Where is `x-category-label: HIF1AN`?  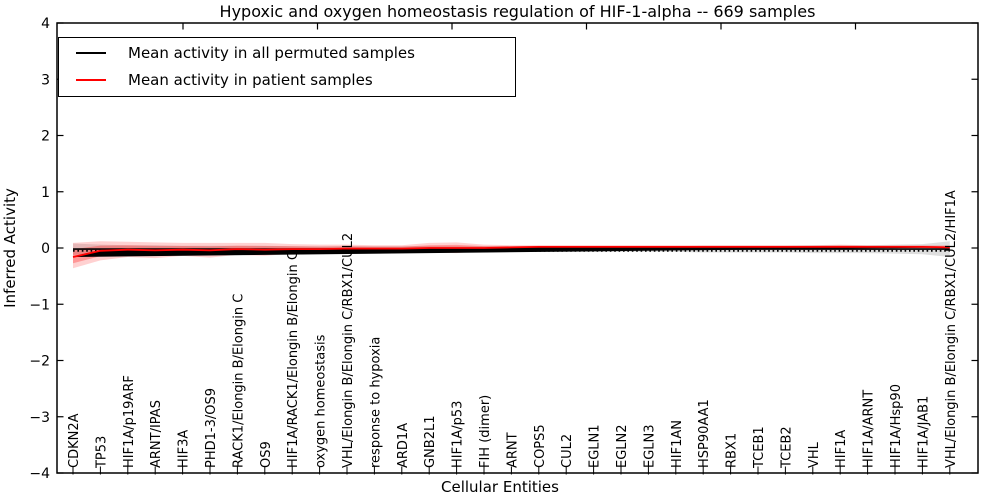 x-category-label: HIF1AN is located at coordinates (677, 444).